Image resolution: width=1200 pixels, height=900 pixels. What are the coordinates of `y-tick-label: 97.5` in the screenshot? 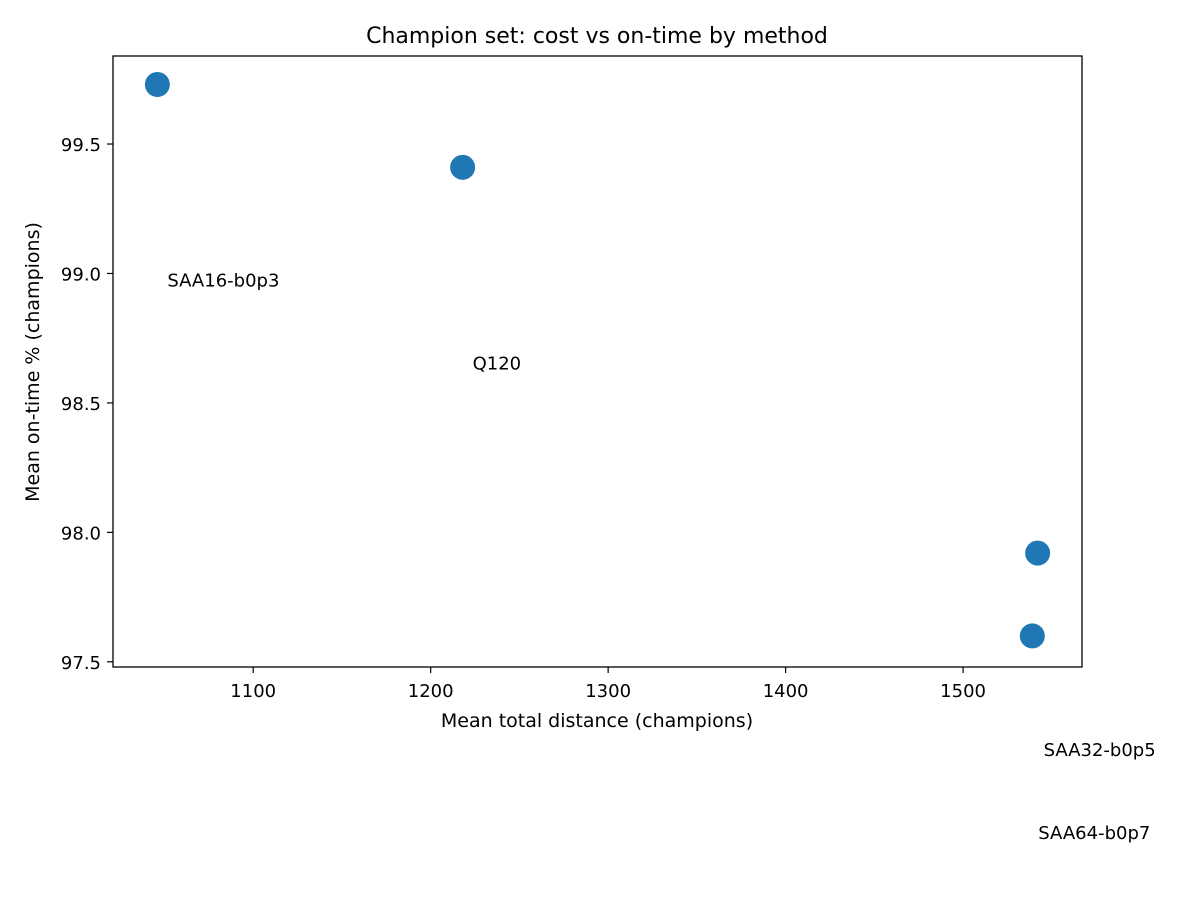 It's located at (81, 663).